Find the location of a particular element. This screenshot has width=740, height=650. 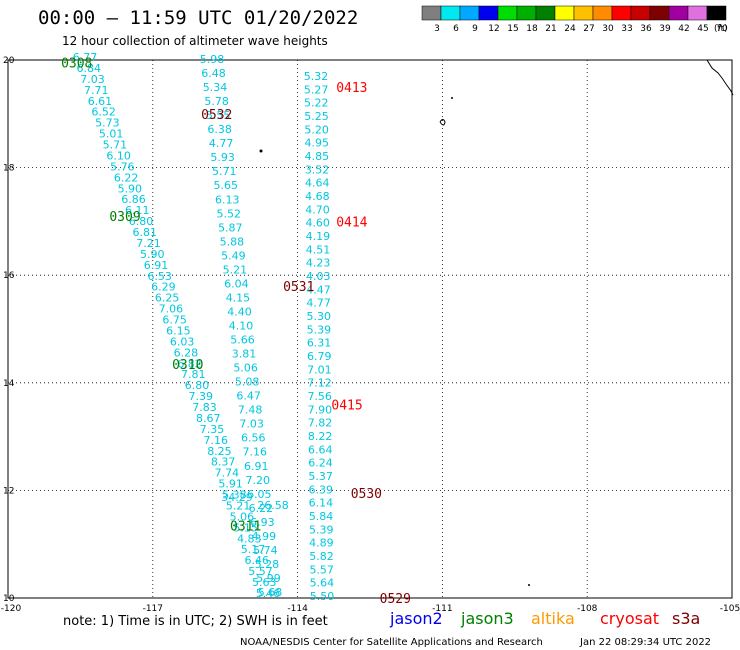

track-a-value: 6.80 is located at coordinates (141, 221).